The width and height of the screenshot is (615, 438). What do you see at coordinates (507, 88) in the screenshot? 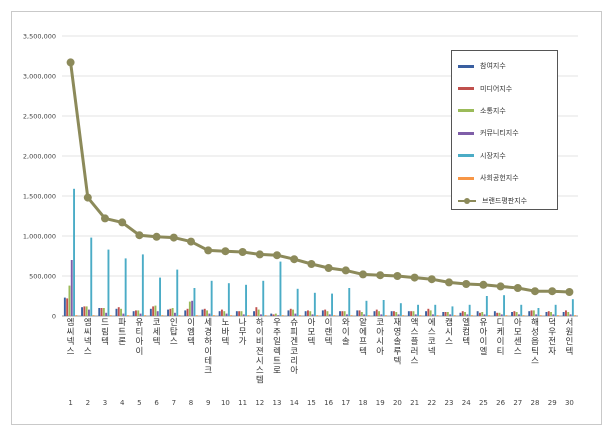
I see `legend-item: 미디어지수` at bounding box center [507, 88].